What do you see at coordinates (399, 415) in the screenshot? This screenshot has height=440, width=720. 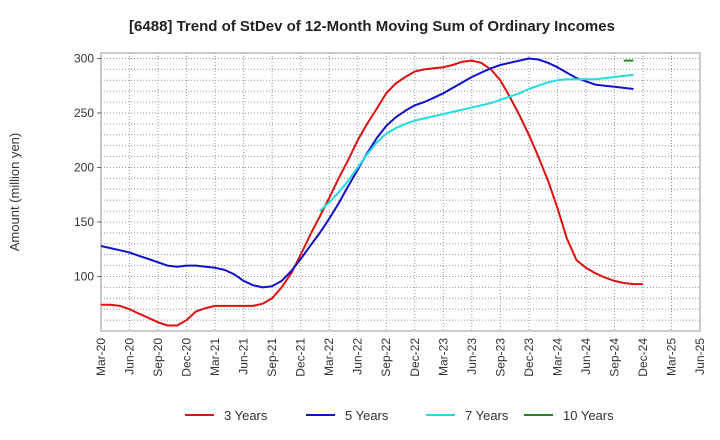 I see `legend: 3 Years 5 Years 7 Years 10 Years` at bounding box center [399, 415].